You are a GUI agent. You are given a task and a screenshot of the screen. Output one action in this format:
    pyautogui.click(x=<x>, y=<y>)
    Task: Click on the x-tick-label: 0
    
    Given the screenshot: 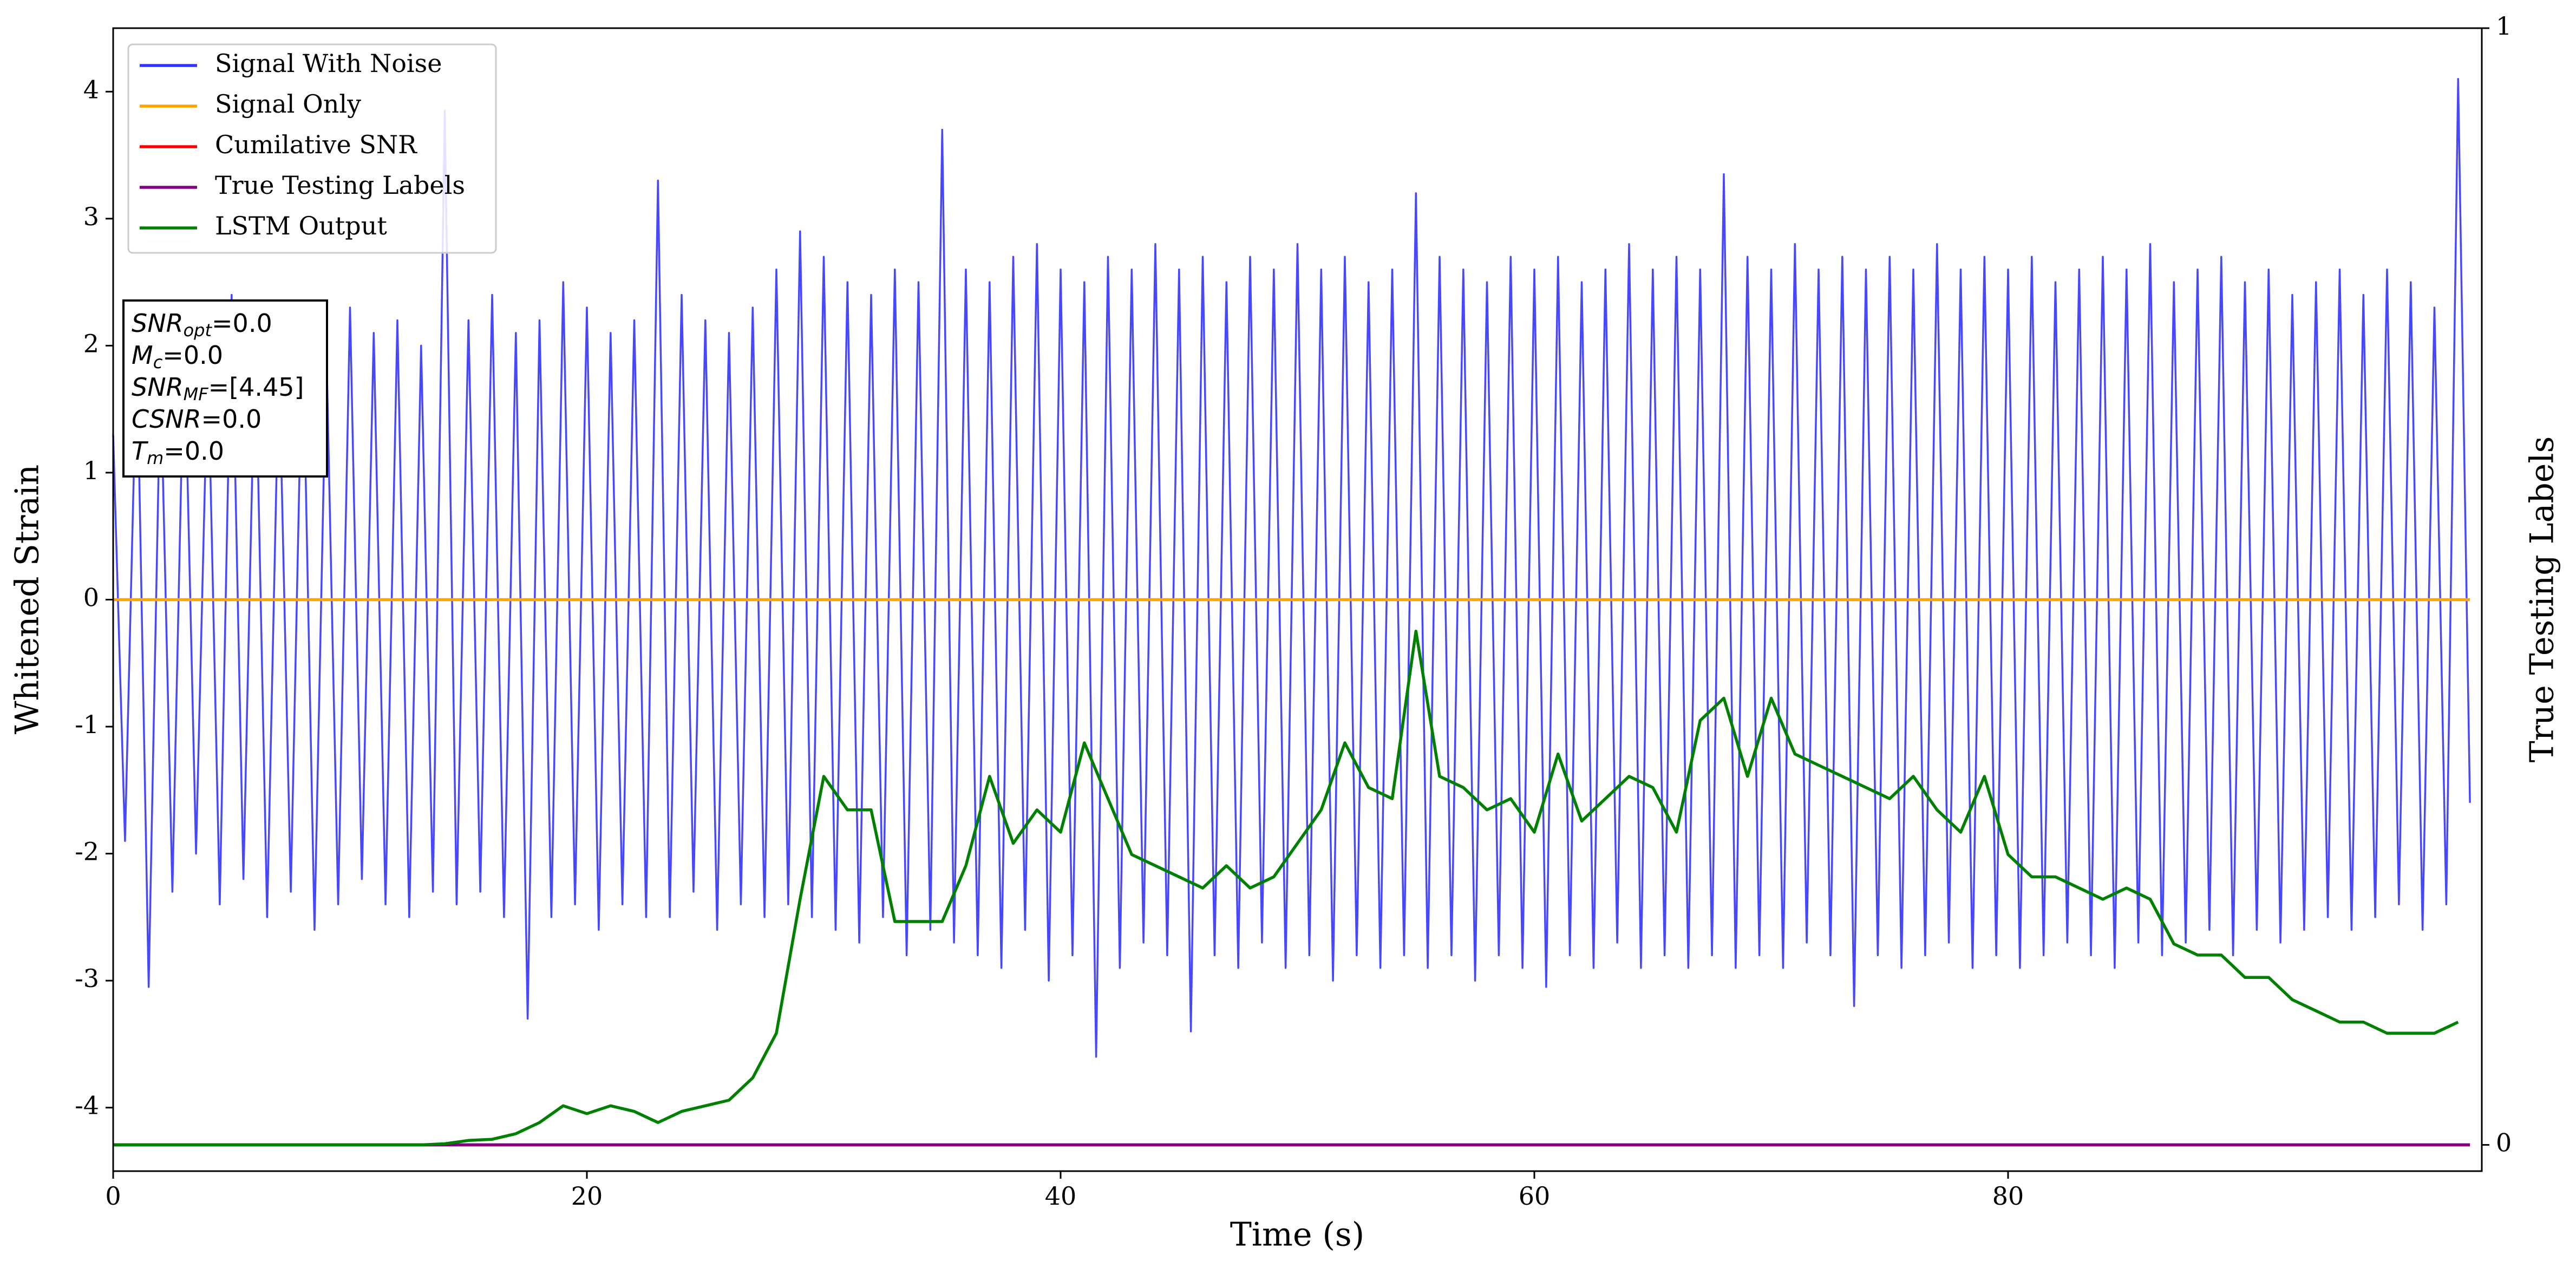 What is the action you would take?
    pyautogui.click(x=113, y=1196)
    